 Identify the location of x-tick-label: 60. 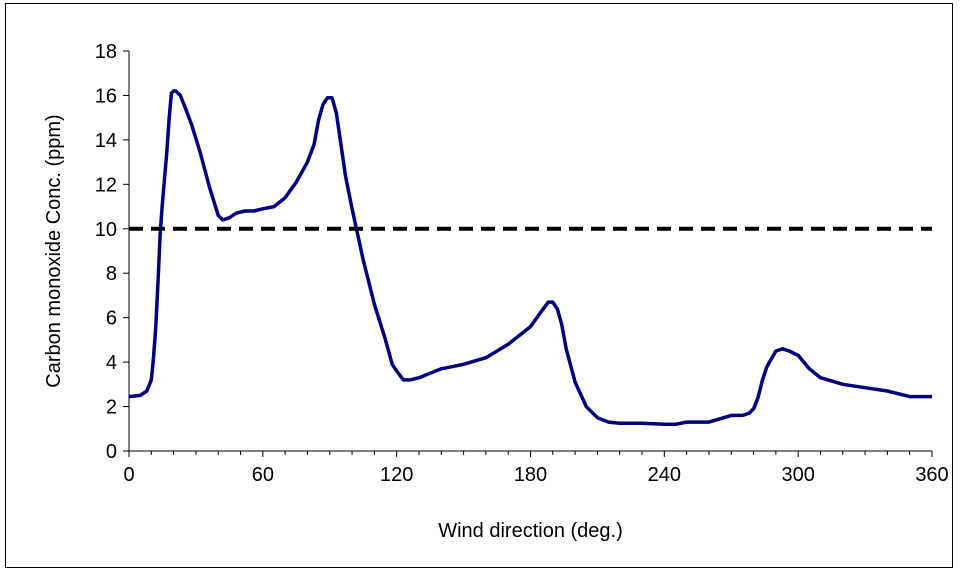
(263, 475).